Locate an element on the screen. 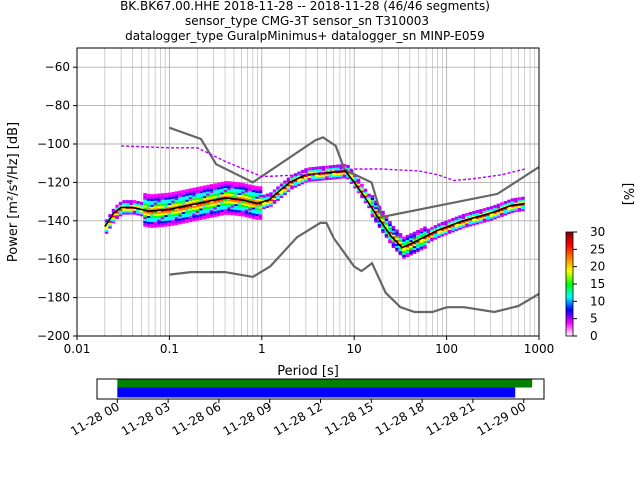  x-axis-label: Period [s] is located at coordinates (308, 371).